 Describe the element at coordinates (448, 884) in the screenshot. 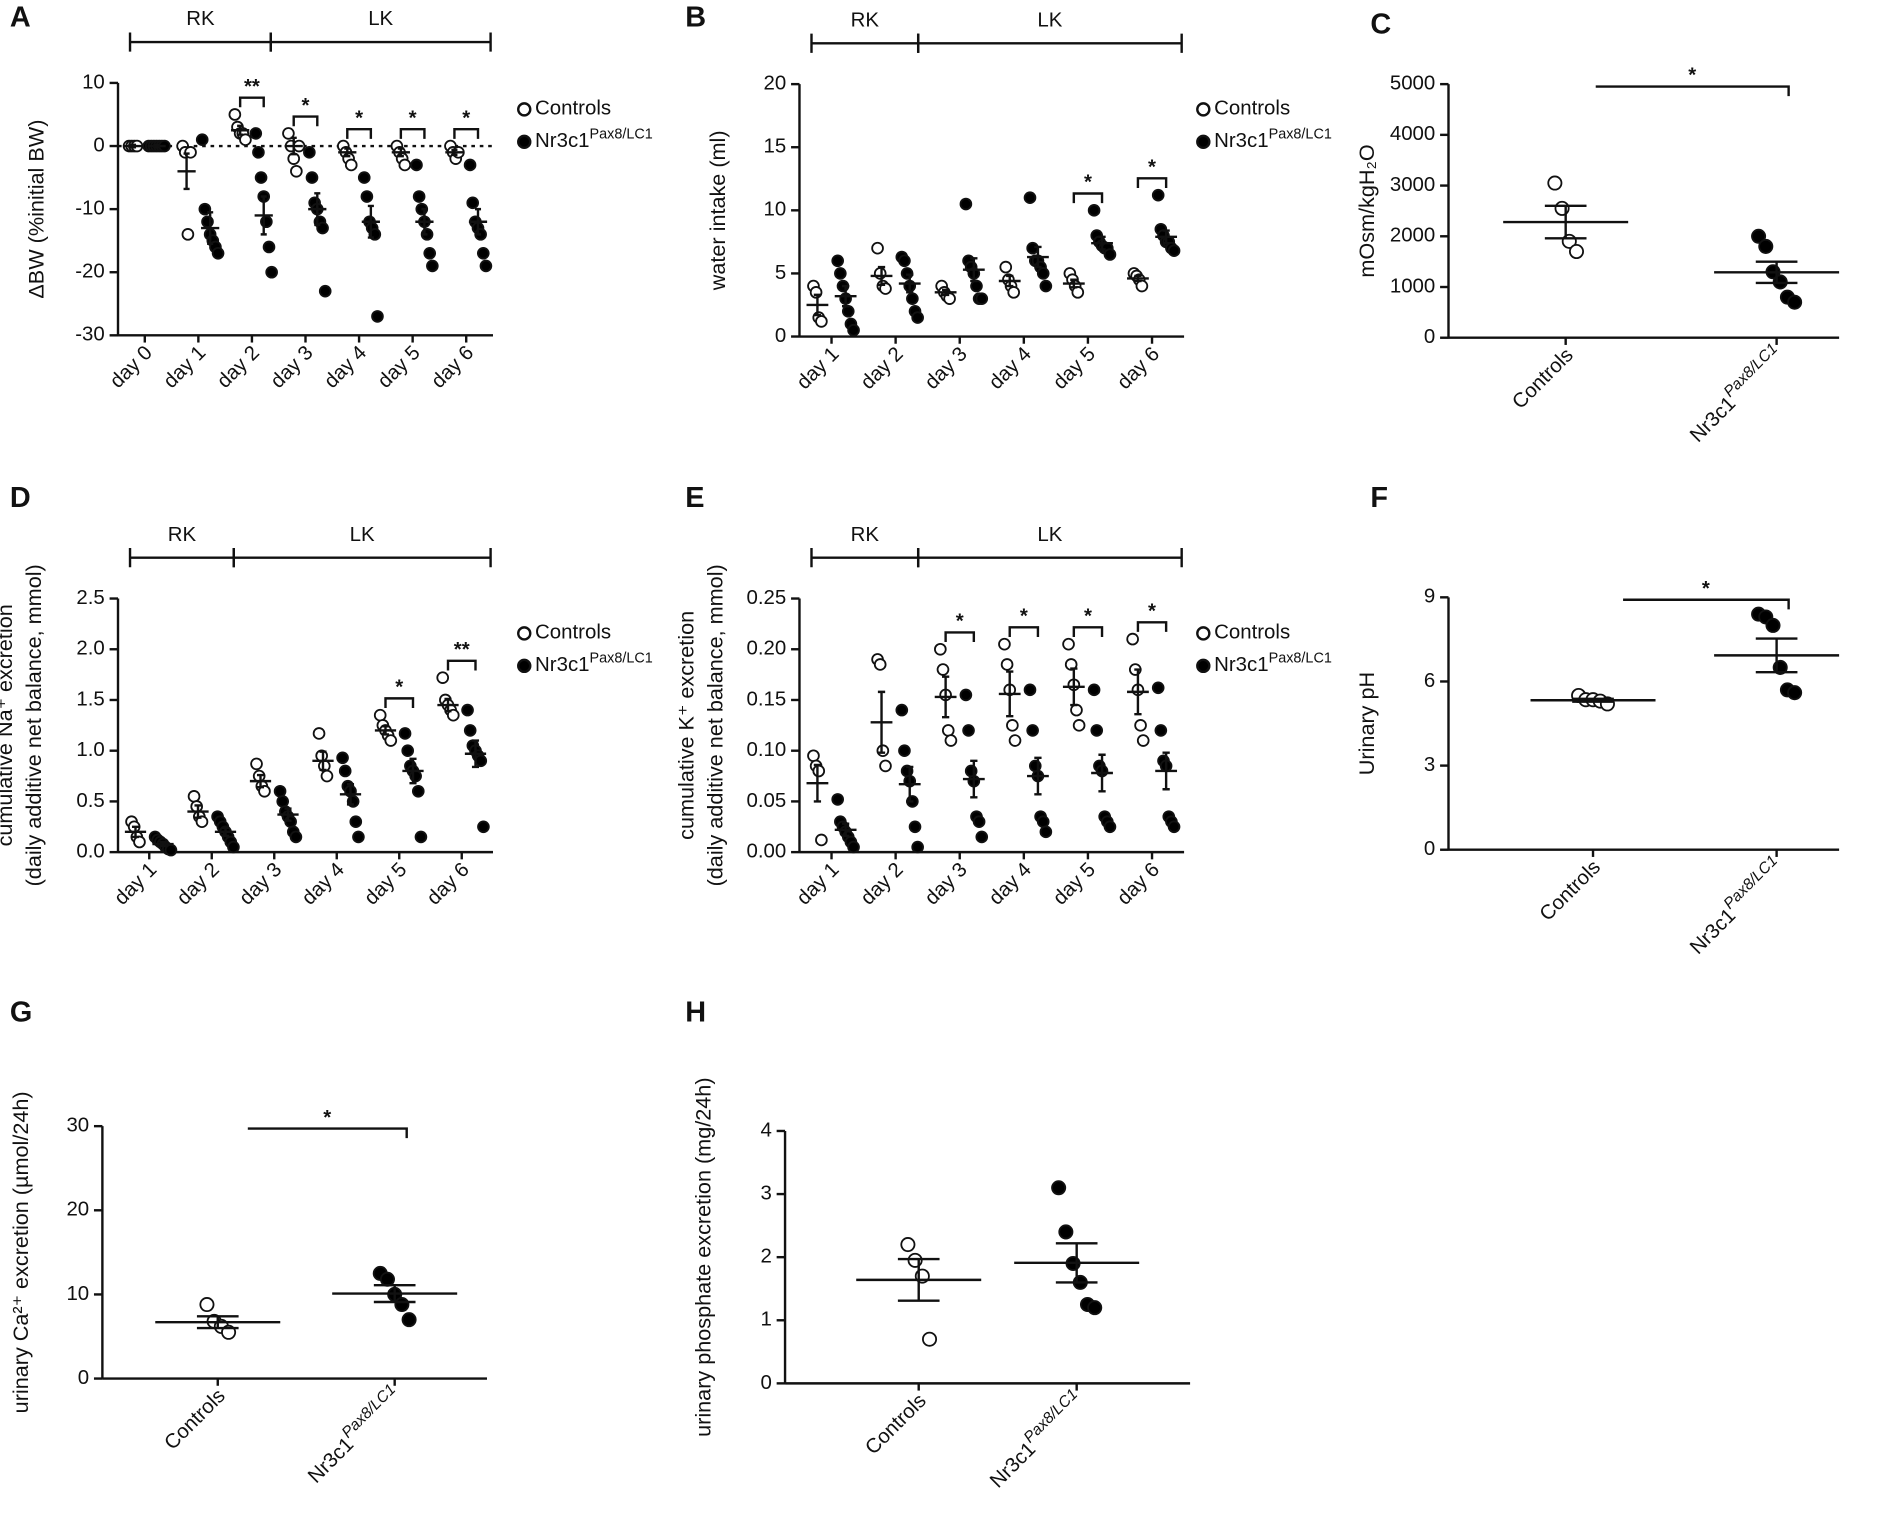

I see `x-tick-text: day 6` at that location.